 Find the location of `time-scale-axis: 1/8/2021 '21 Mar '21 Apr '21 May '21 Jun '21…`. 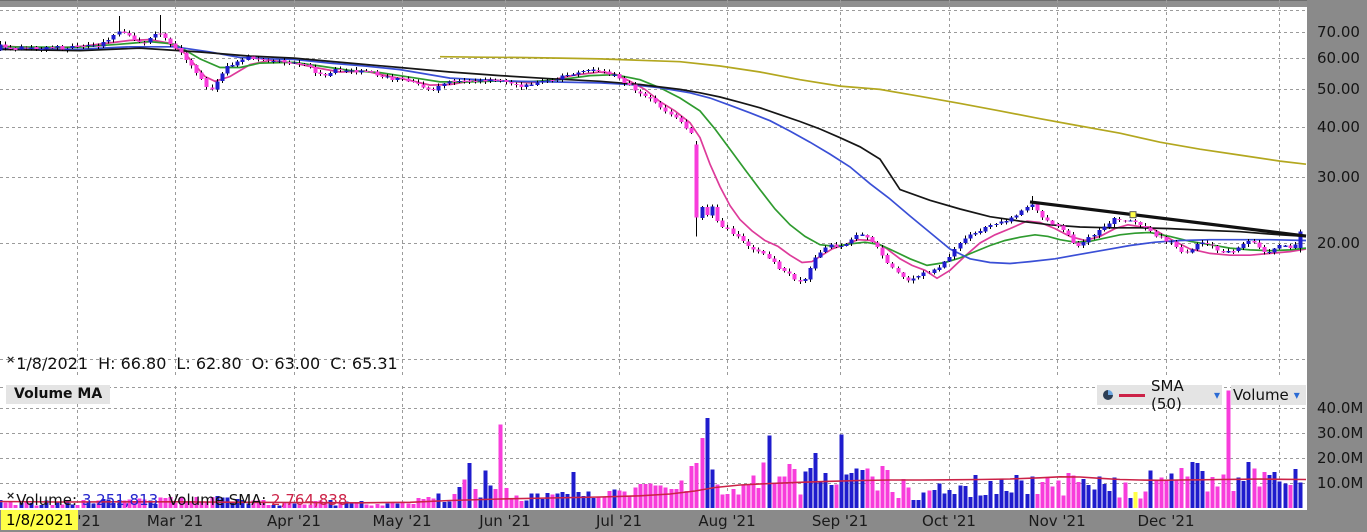

time-scale-axis: 1/8/2021 '21 Mar '21 Apr '21 May '21 Jun '21… is located at coordinates (683, 521).